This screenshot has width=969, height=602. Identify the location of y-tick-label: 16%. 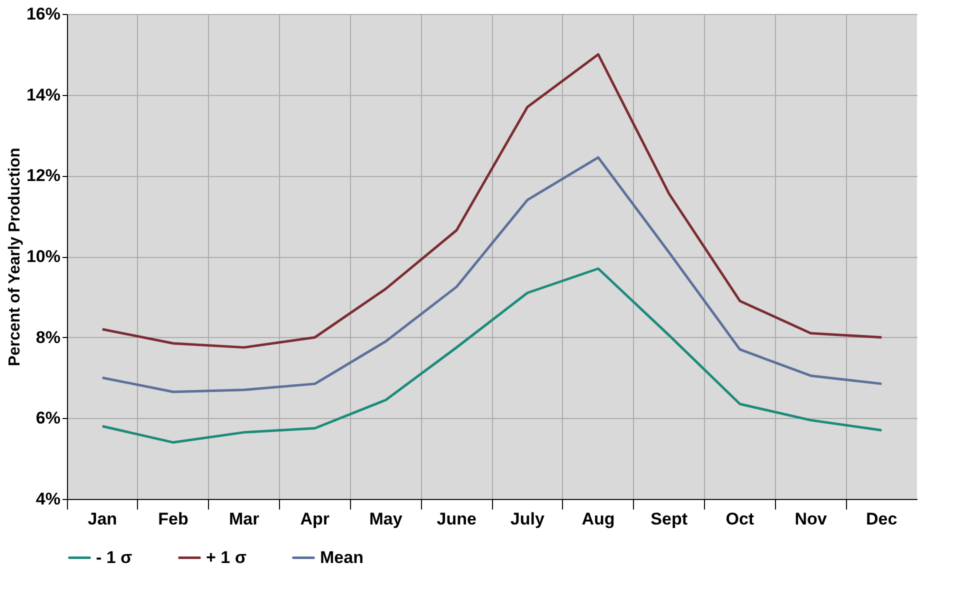
(43, 14).